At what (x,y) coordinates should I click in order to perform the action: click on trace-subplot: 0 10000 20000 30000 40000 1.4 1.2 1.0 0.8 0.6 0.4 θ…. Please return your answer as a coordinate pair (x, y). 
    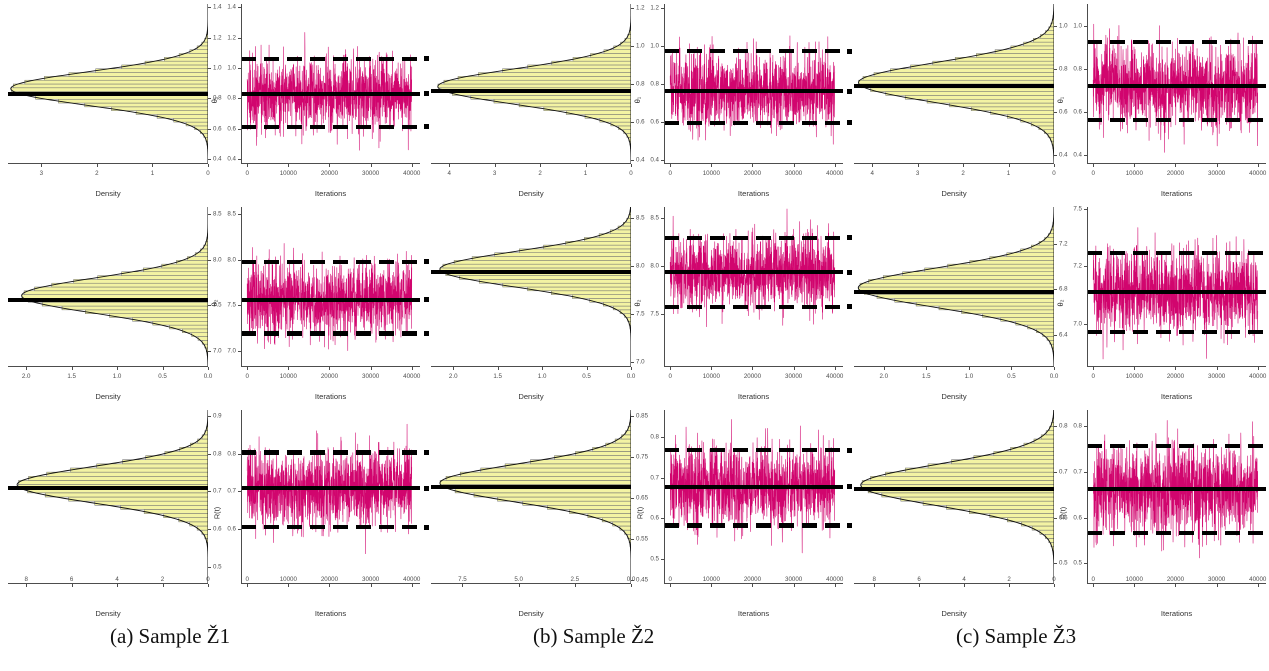
    Looking at the image, I should click on (319, 100).